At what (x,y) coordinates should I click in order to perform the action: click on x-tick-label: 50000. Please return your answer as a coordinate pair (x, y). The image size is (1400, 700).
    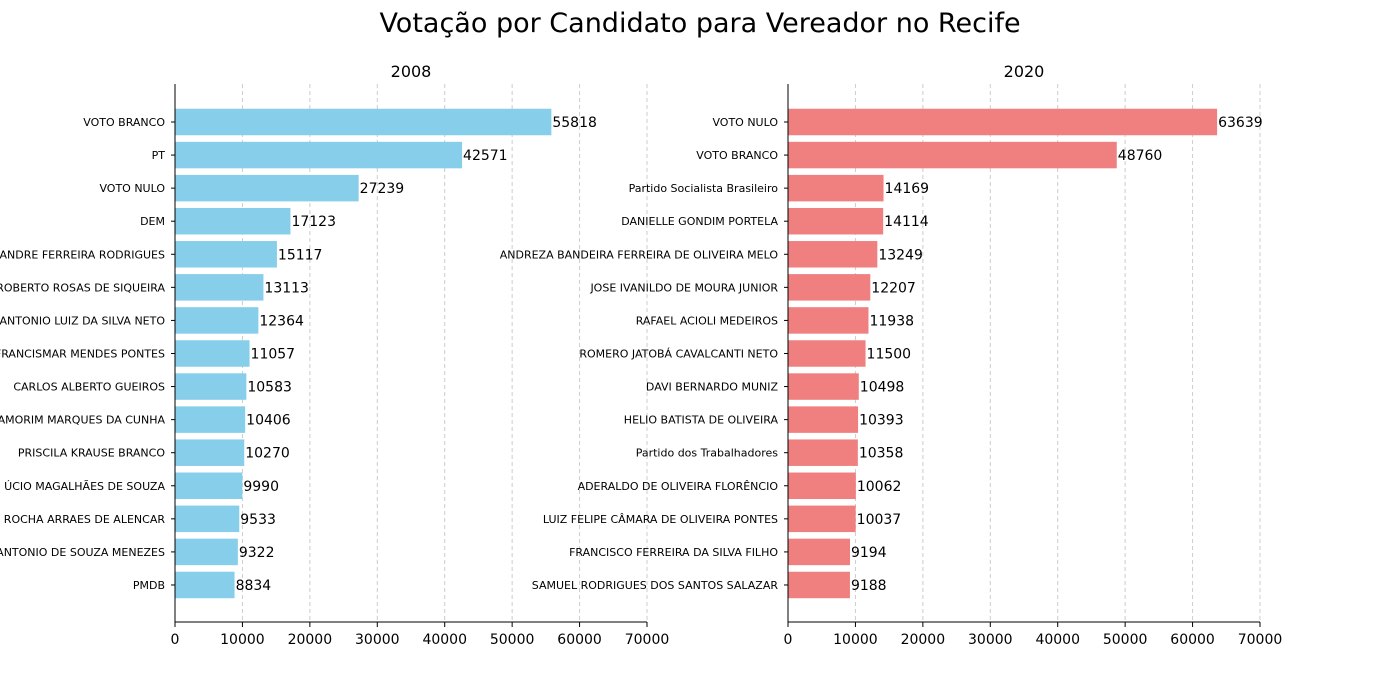
    Looking at the image, I should click on (1125, 640).